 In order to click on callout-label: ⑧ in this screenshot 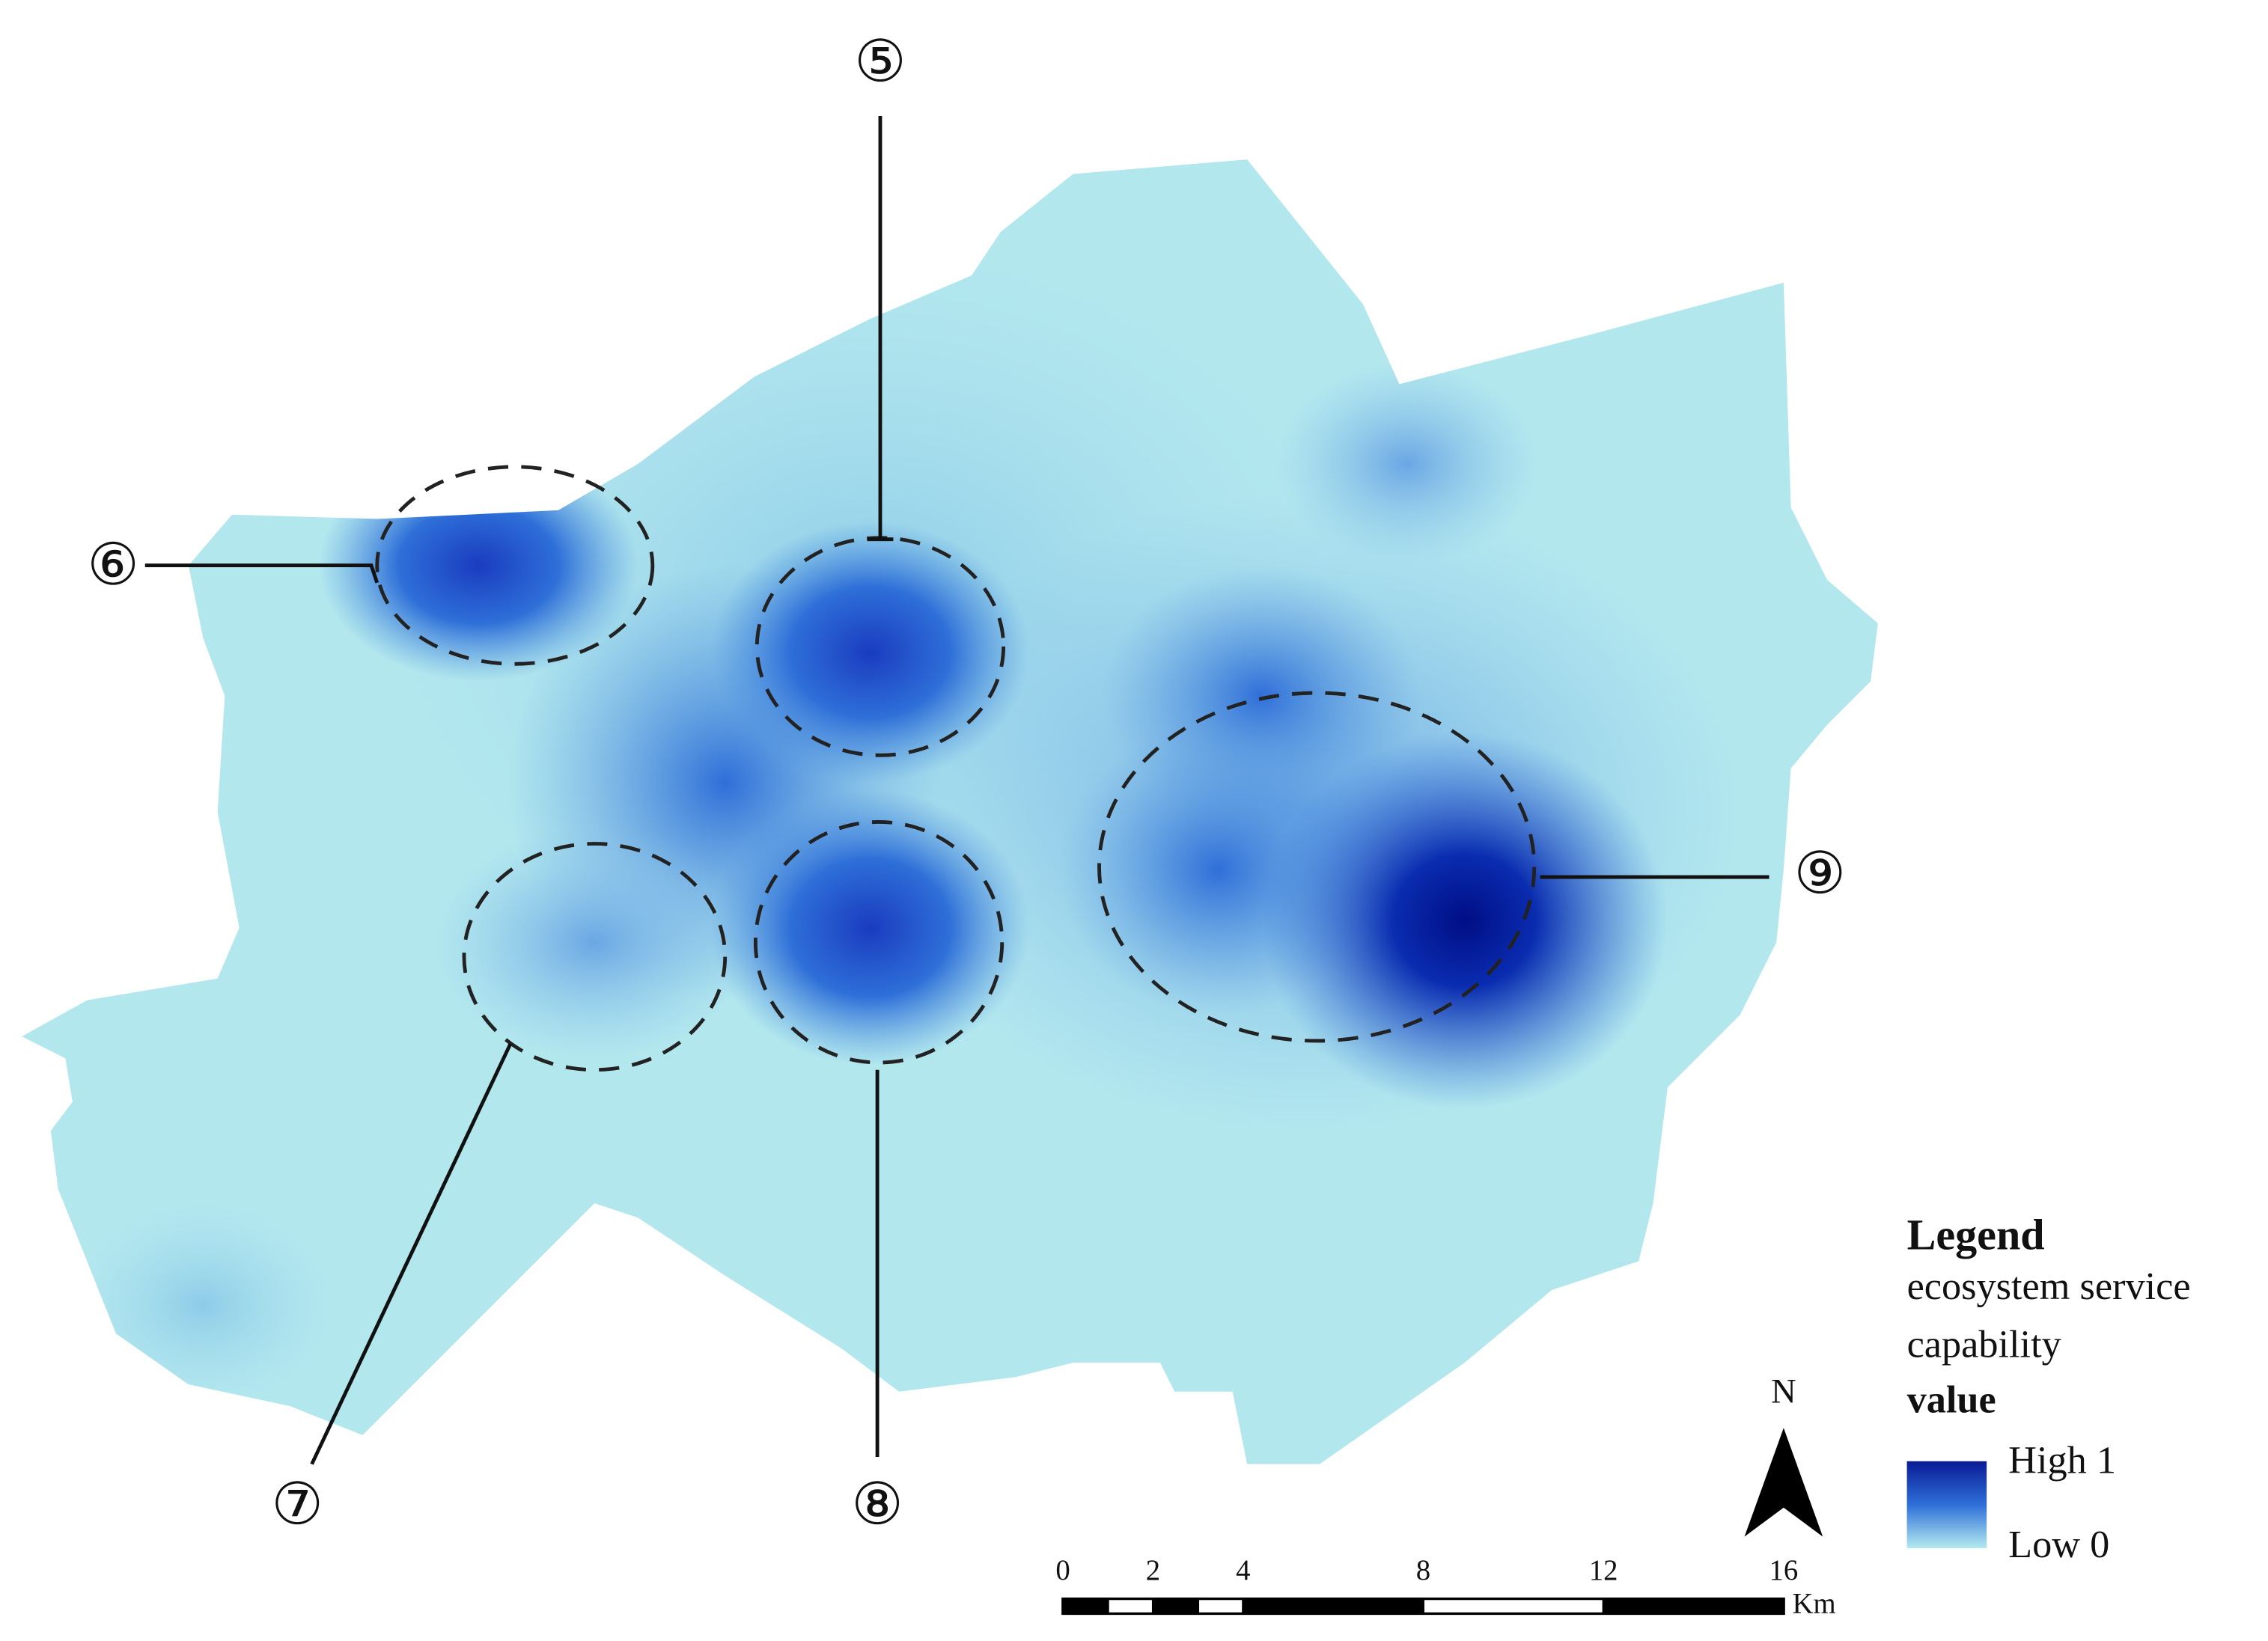, I will do `click(877, 1504)`.